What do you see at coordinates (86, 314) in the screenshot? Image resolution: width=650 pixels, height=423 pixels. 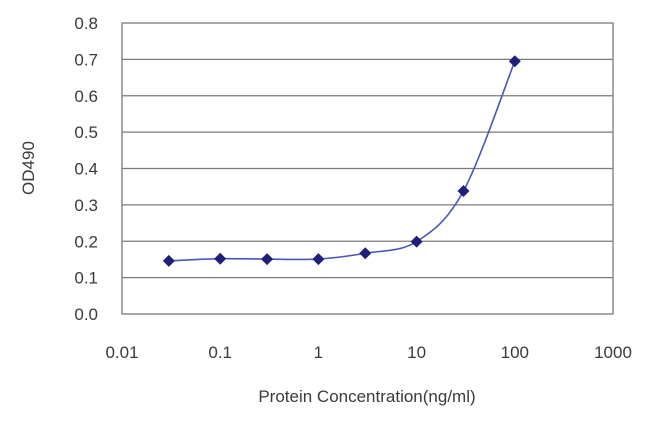 I see `y-tick-label: 0.0` at bounding box center [86, 314].